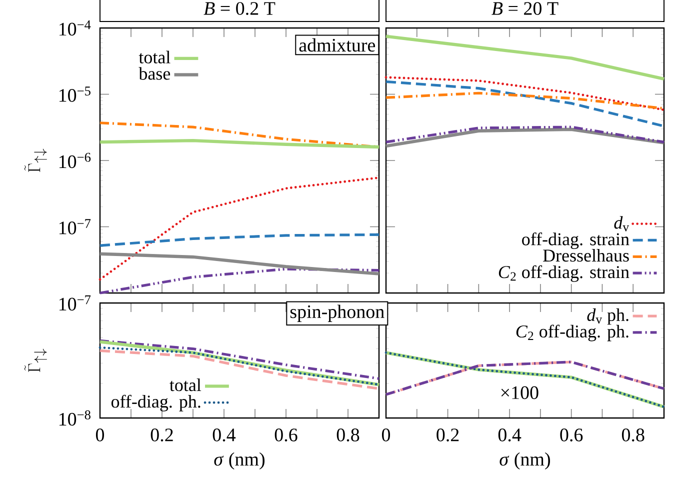 Image resolution: width=682 pixels, height=483 pixels. I want to click on annotation: spin-phonon, so click(337, 313).